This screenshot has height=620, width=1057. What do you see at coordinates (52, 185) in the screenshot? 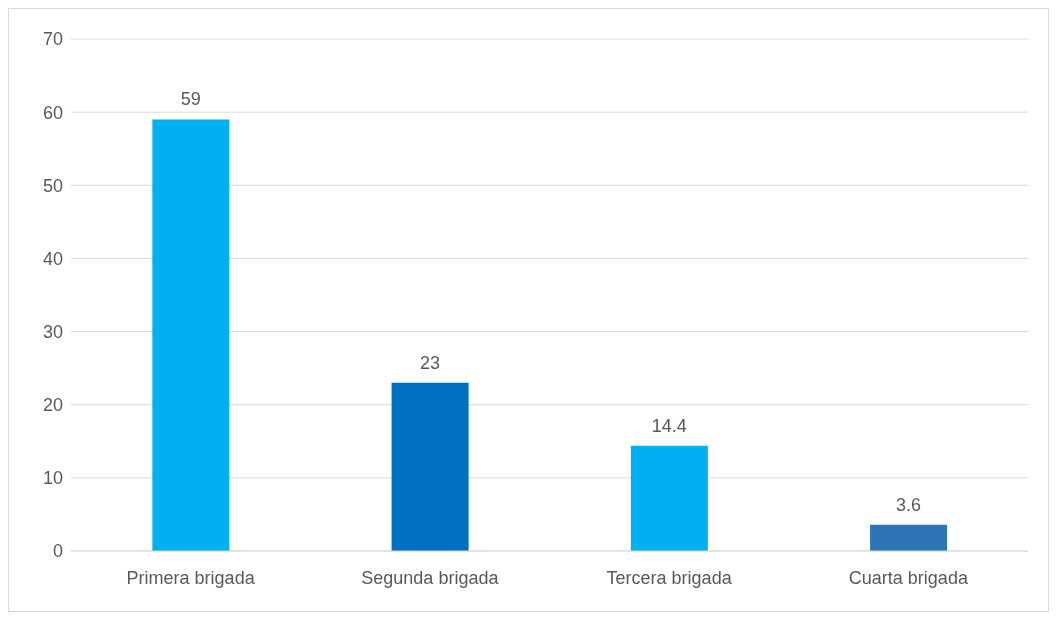
I see `y-tick-label: 50` at bounding box center [52, 185].